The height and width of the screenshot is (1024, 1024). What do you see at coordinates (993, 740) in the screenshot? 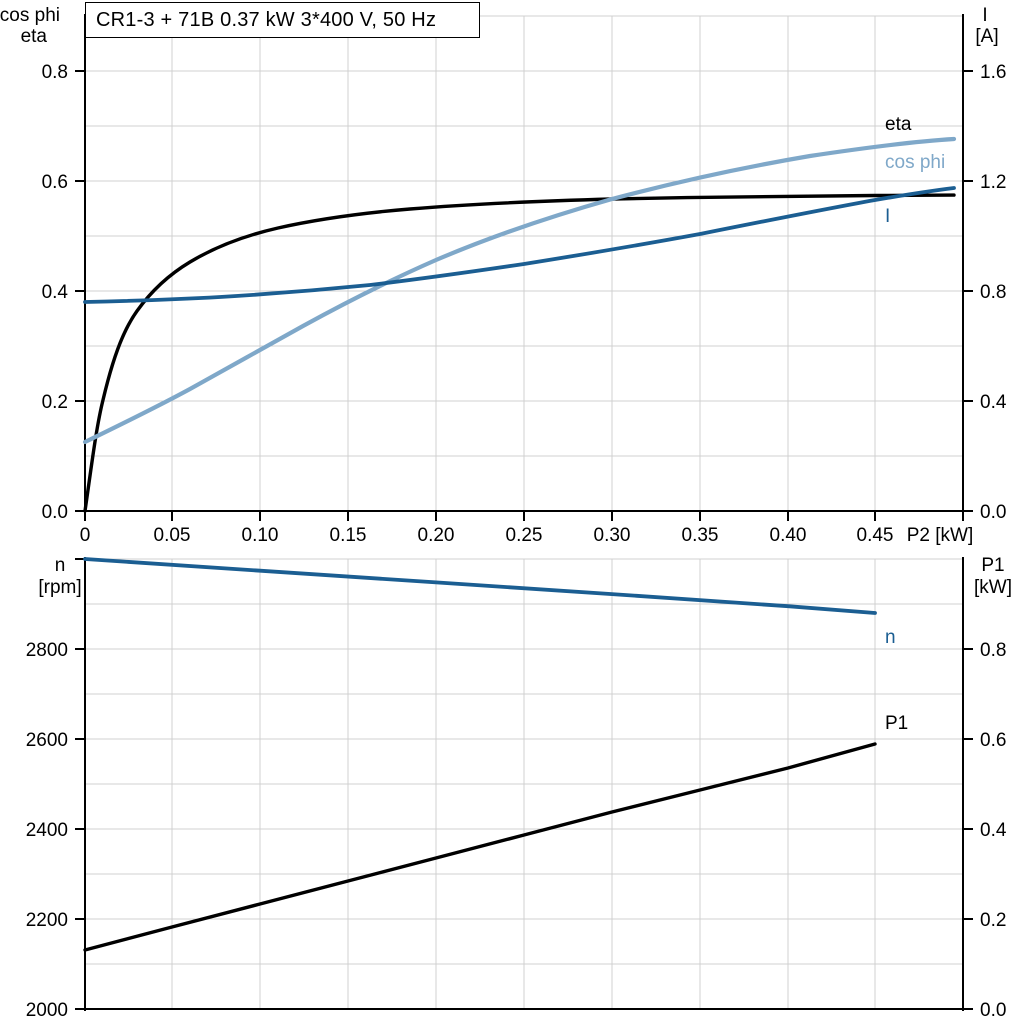
I see `bottom-chart-right-tick-3: 0.6` at bounding box center [993, 740].